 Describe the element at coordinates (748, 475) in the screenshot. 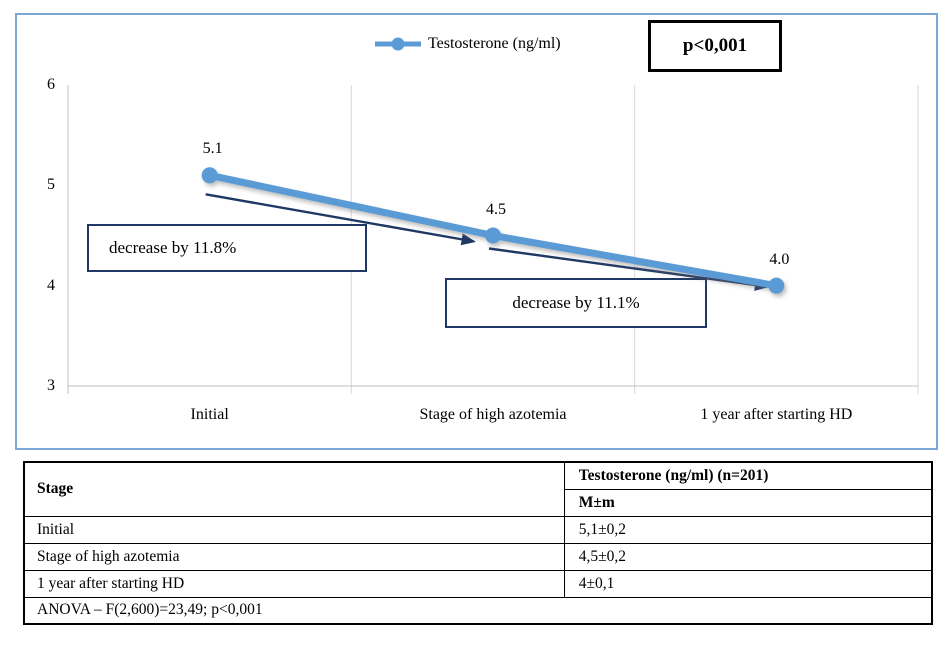

I see `header-cell-group: Testosterone (ng/ml) (n=201)` at that location.